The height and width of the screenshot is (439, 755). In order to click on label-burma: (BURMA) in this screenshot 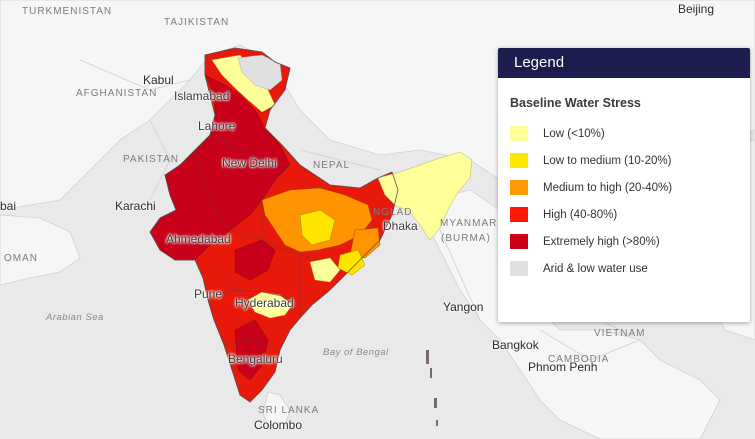, I will do `click(466, 238)`.